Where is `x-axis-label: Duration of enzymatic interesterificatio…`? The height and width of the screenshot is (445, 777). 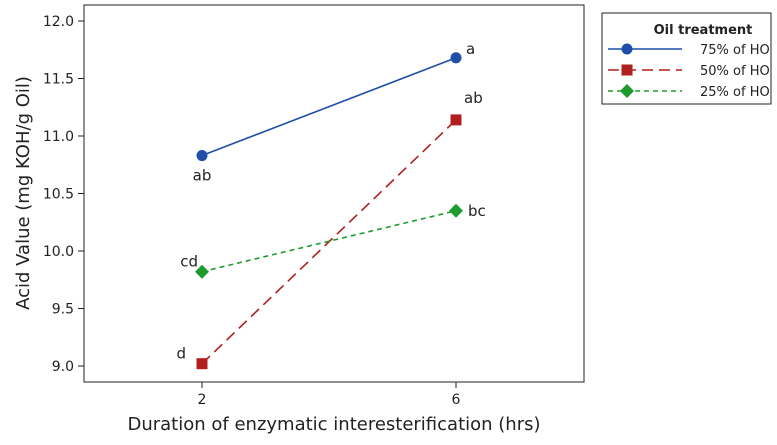
x-axis-label: Duration of enzymatic interesterificatio… is located at coordinates (333, 424).